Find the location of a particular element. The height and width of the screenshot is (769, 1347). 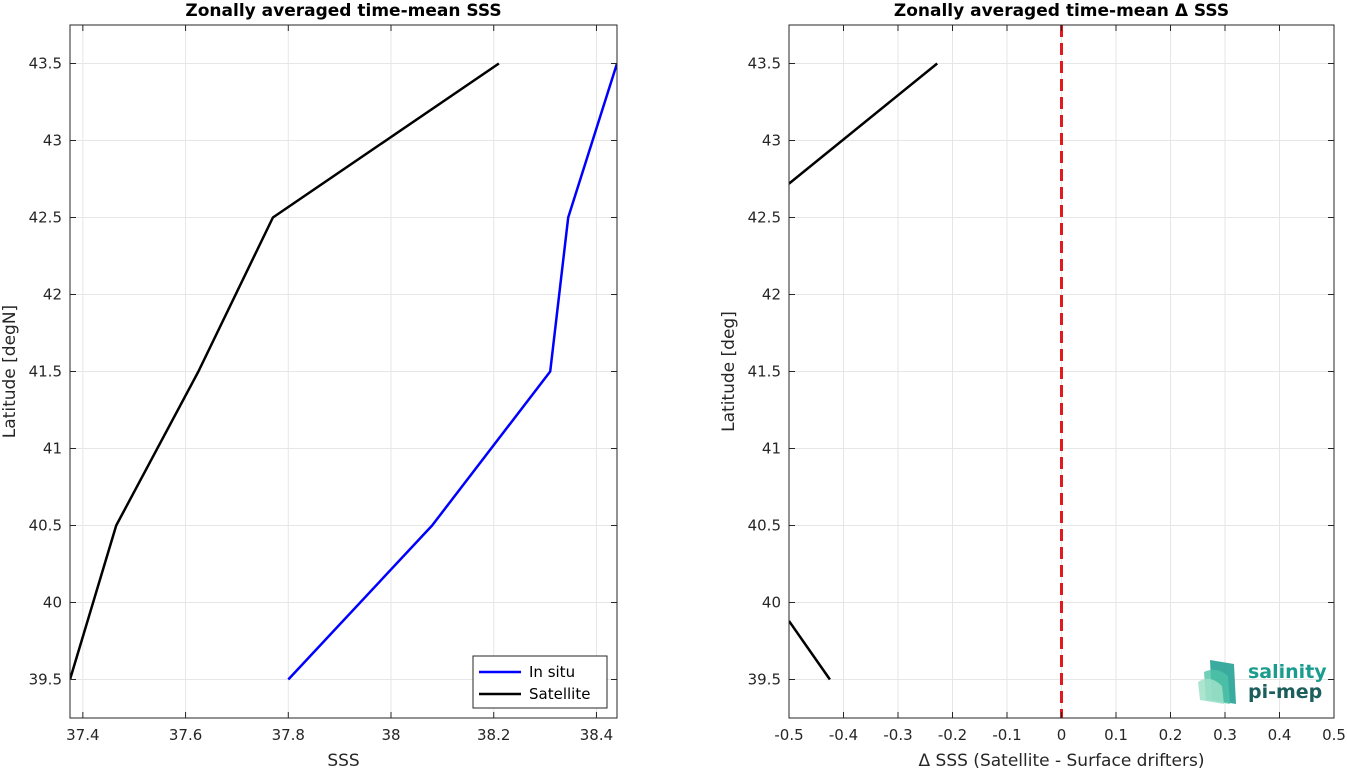

x-tick-label: 38.4 is located at coordinates (596, 735).